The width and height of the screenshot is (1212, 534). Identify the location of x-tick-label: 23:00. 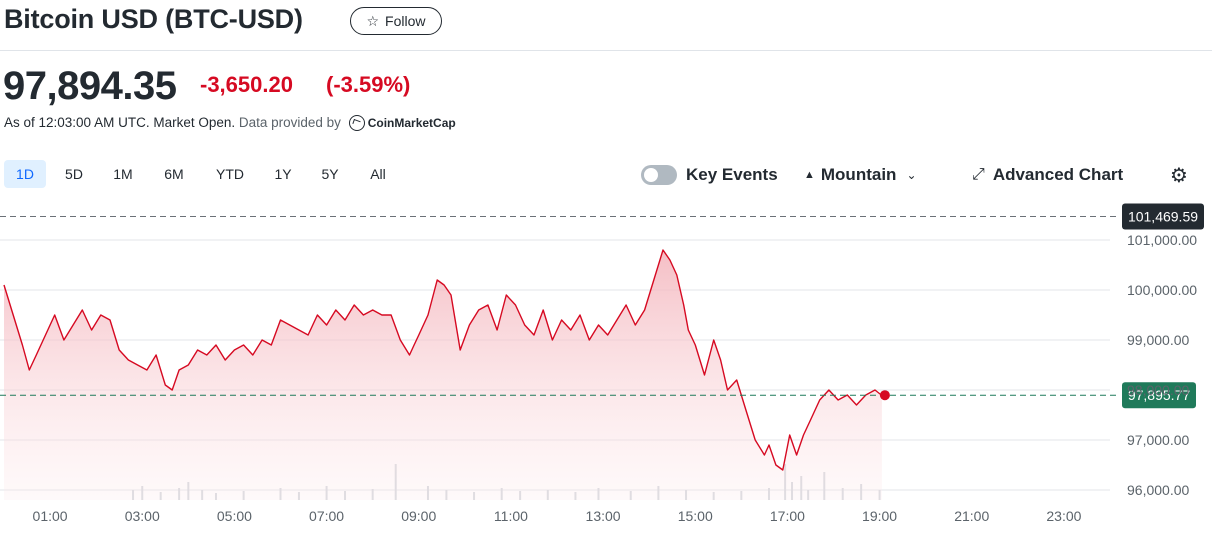
(1063, 516).